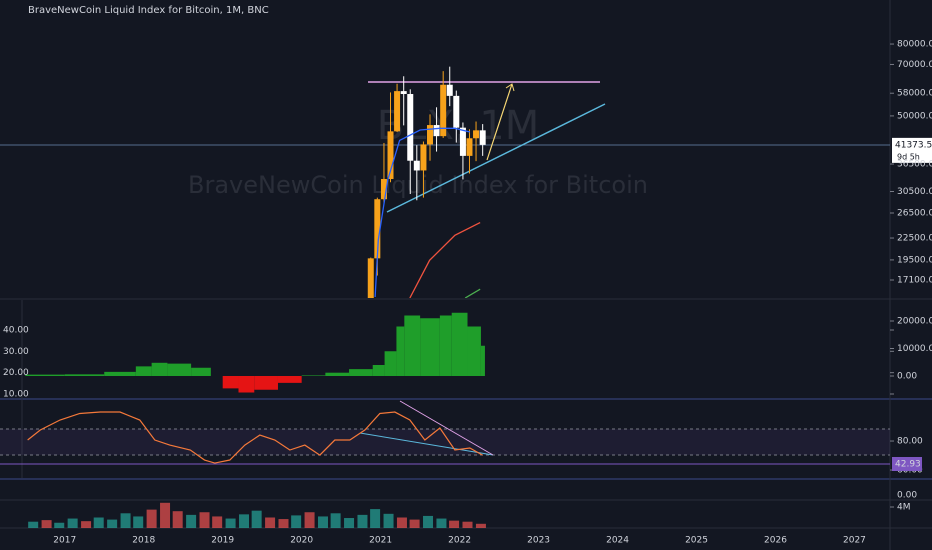  I want to click on empty-panel-tick: 0.00, so click(907, 496).